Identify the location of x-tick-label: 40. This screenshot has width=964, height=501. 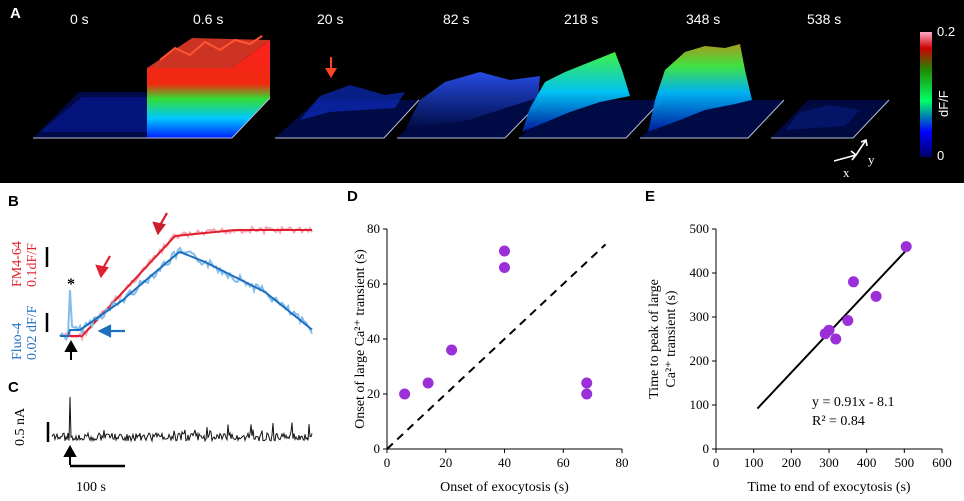
(504, 462).